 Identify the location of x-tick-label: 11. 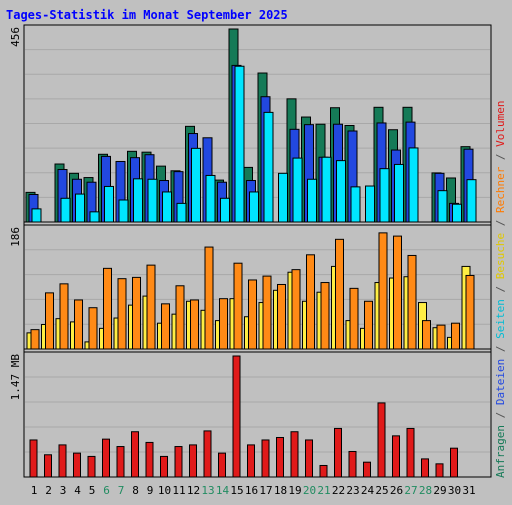
(178, 490).